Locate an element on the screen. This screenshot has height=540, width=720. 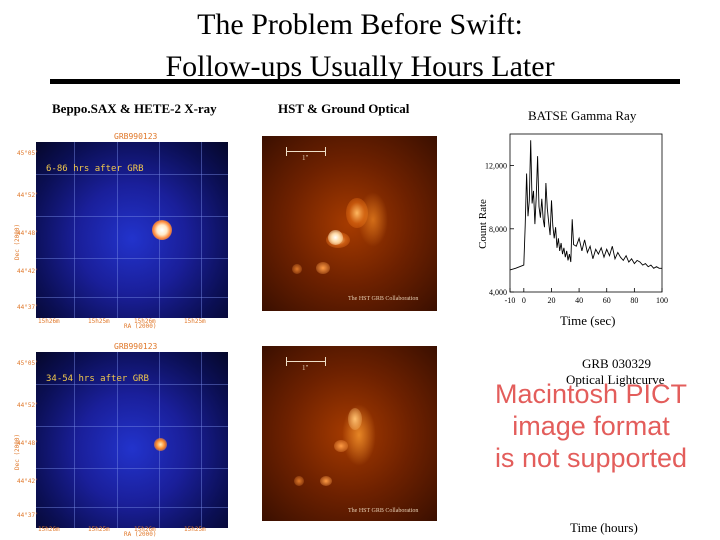
y-axis-label: Count Rate is located at coordinates (483, 224).